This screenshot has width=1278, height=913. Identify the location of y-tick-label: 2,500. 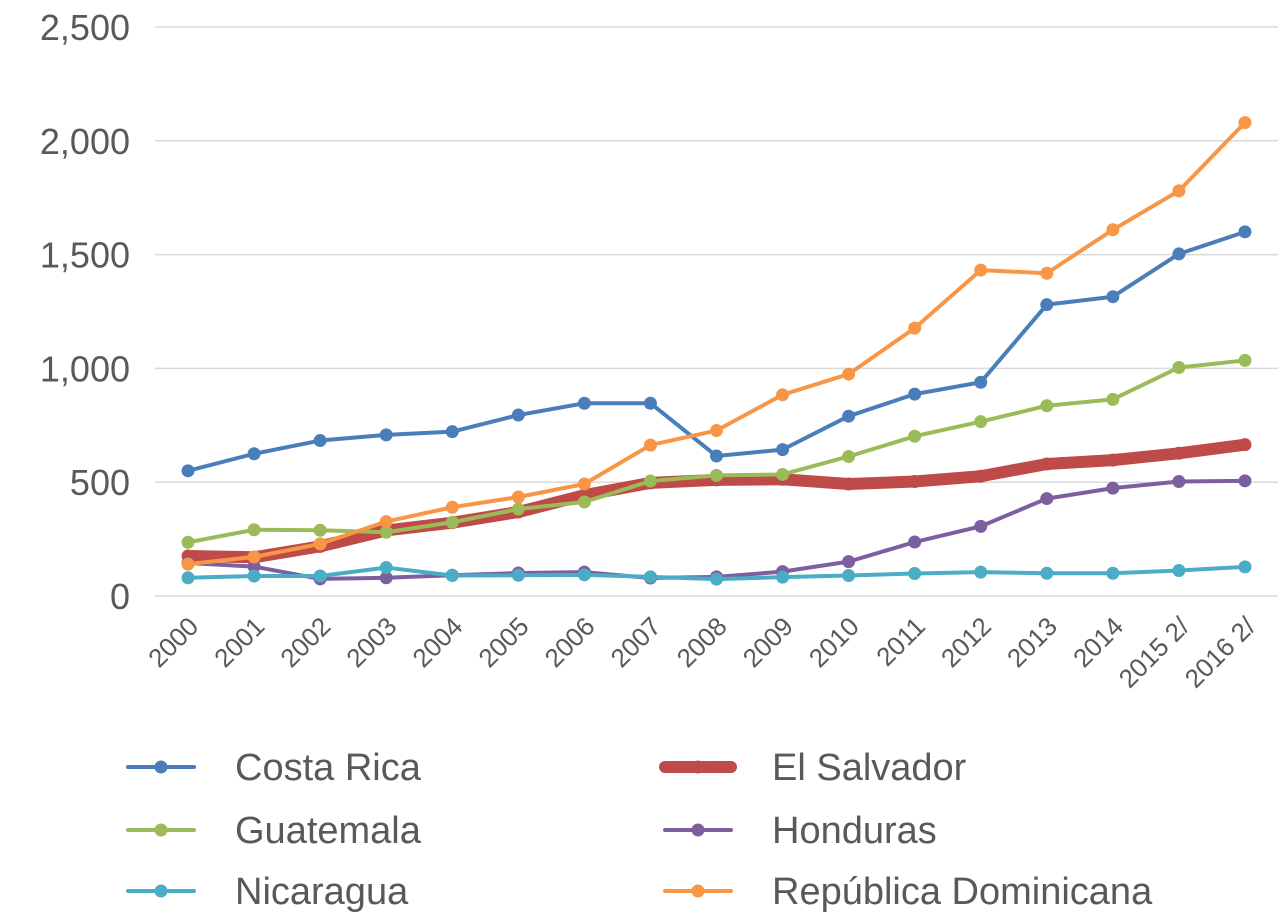
(85, 27).